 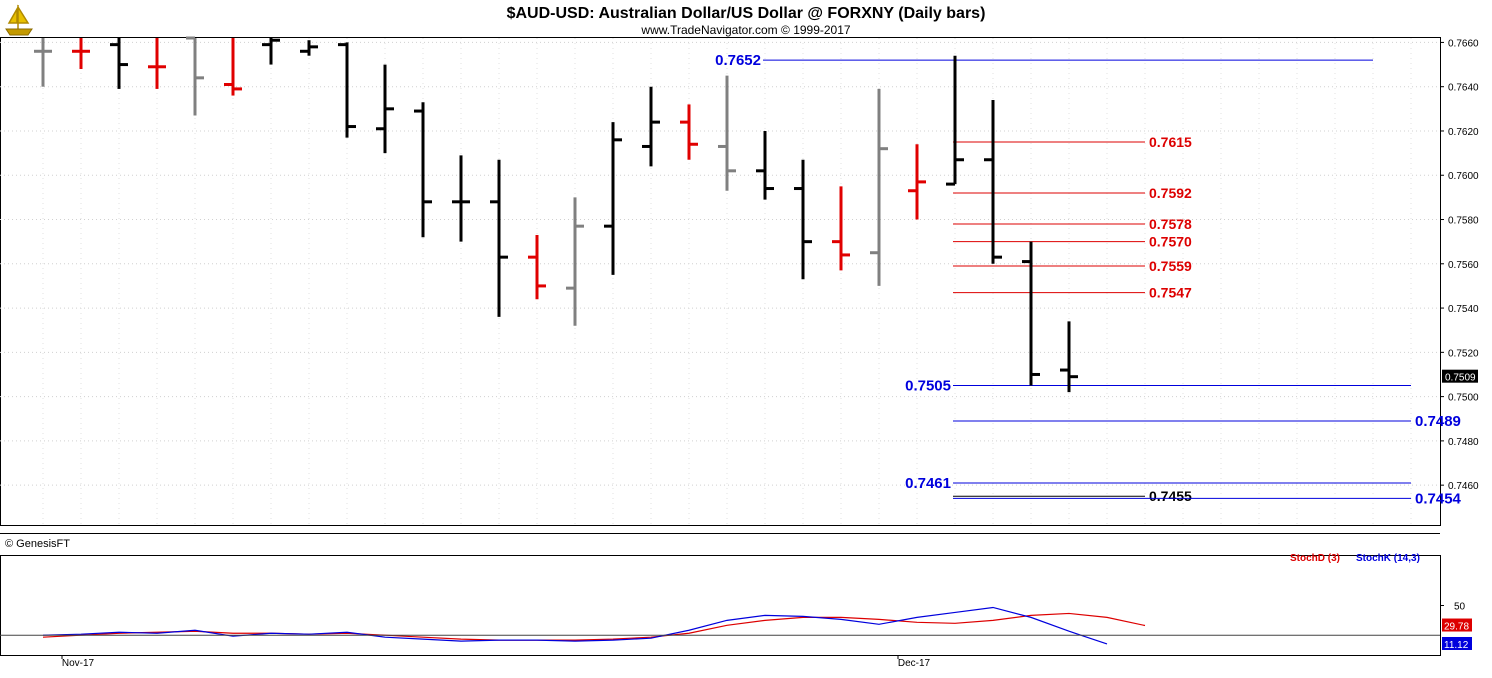 I want to click on level-label: 0.7505, so click(x=928, y=386).